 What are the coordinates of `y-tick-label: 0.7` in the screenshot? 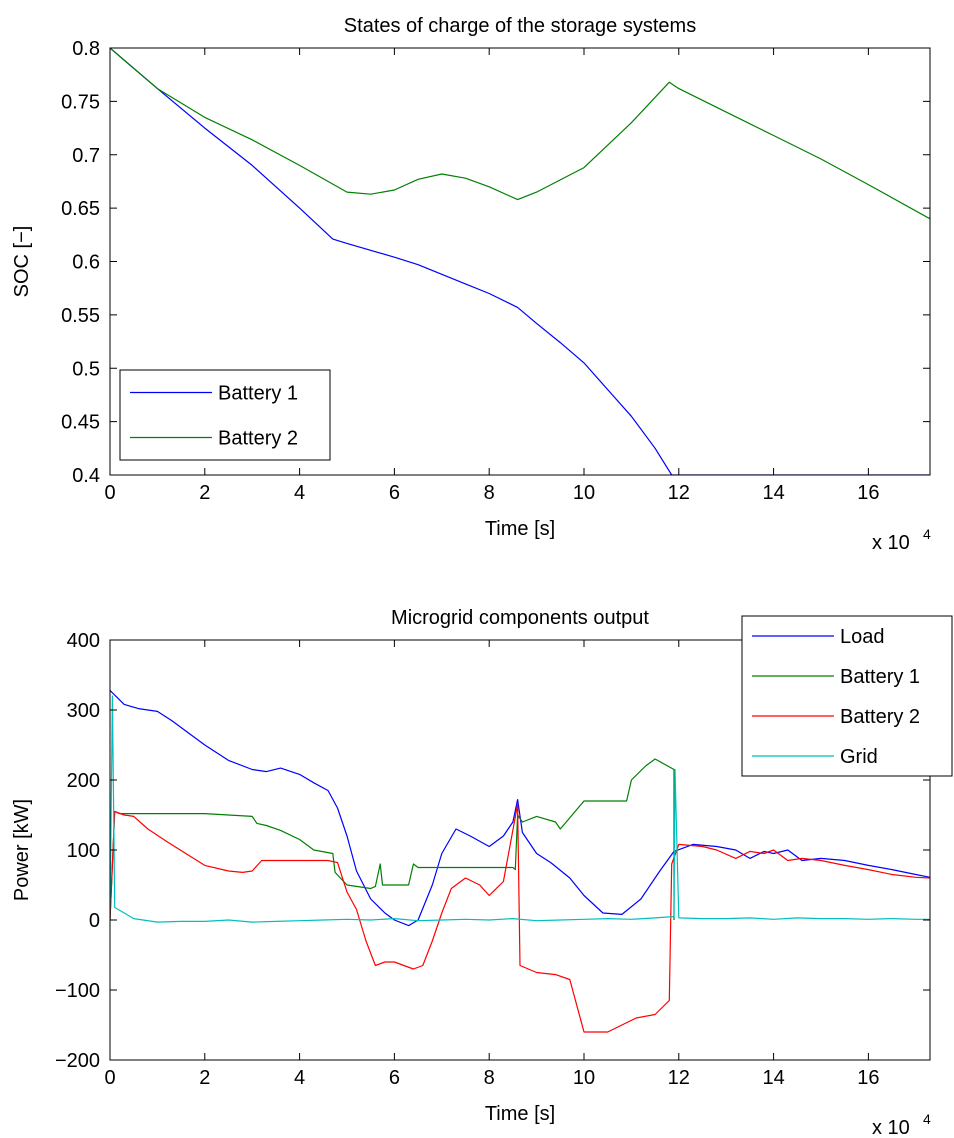 It's located at (86, 156).